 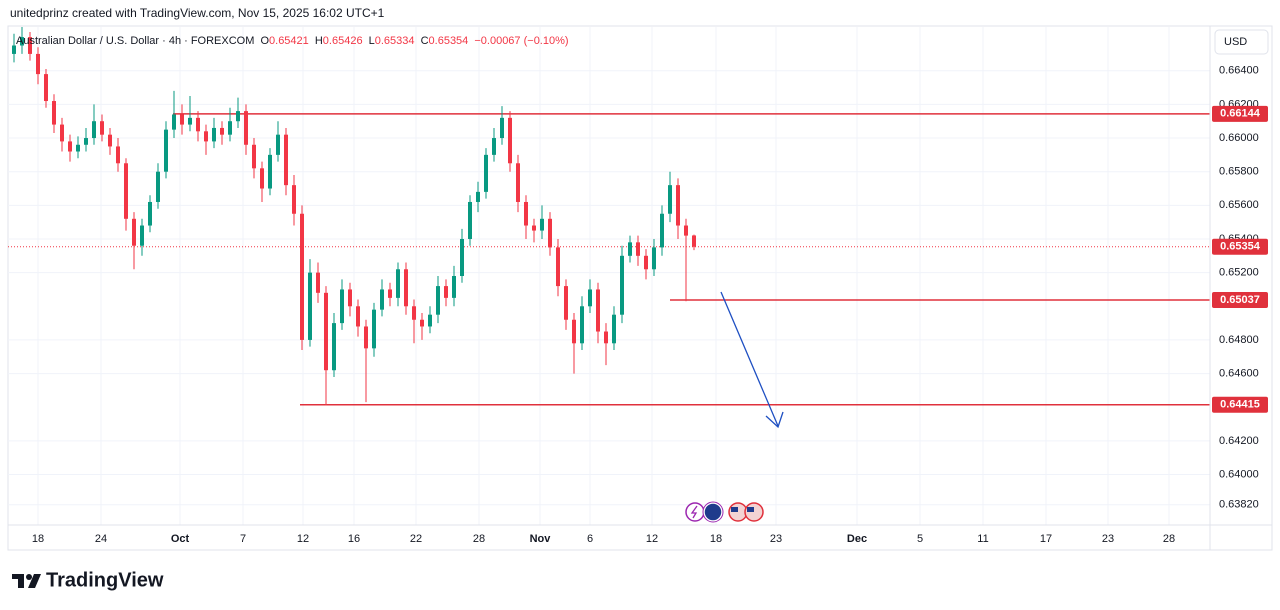 I want to click on logo: TradingView, so click(x=88, y=580).